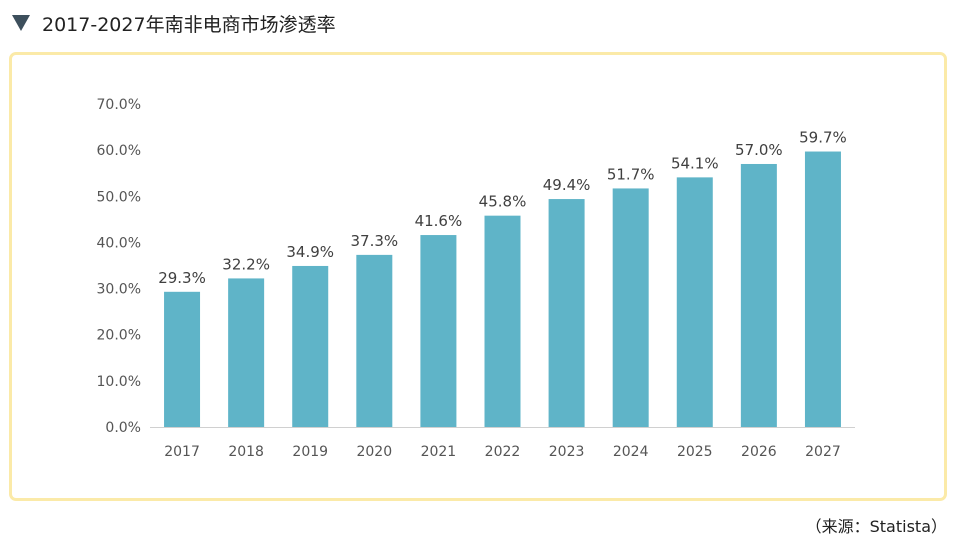  What do you see at coordinates (189, 24) in the screenshot?
I see `chart-title: 2017-2027年南非电商市场渗透率` at bounding box center [189, 24].